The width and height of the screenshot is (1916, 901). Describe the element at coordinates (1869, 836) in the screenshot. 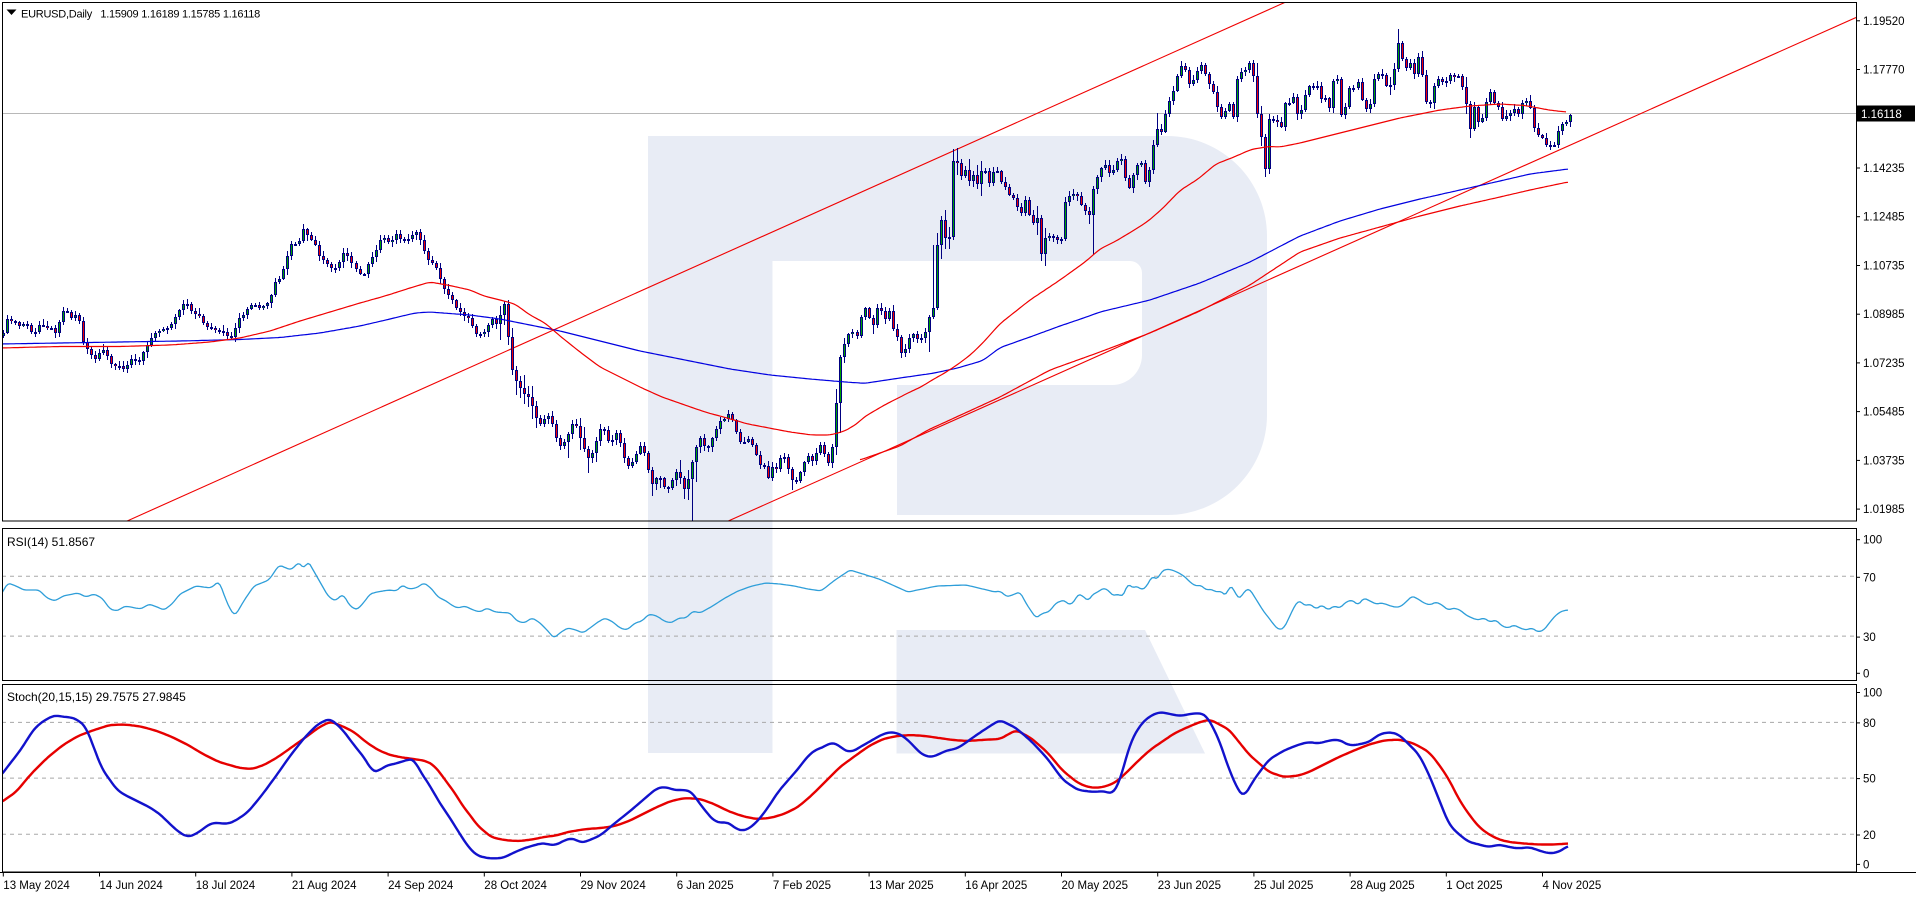

I see `svg-text: 20` at that location.